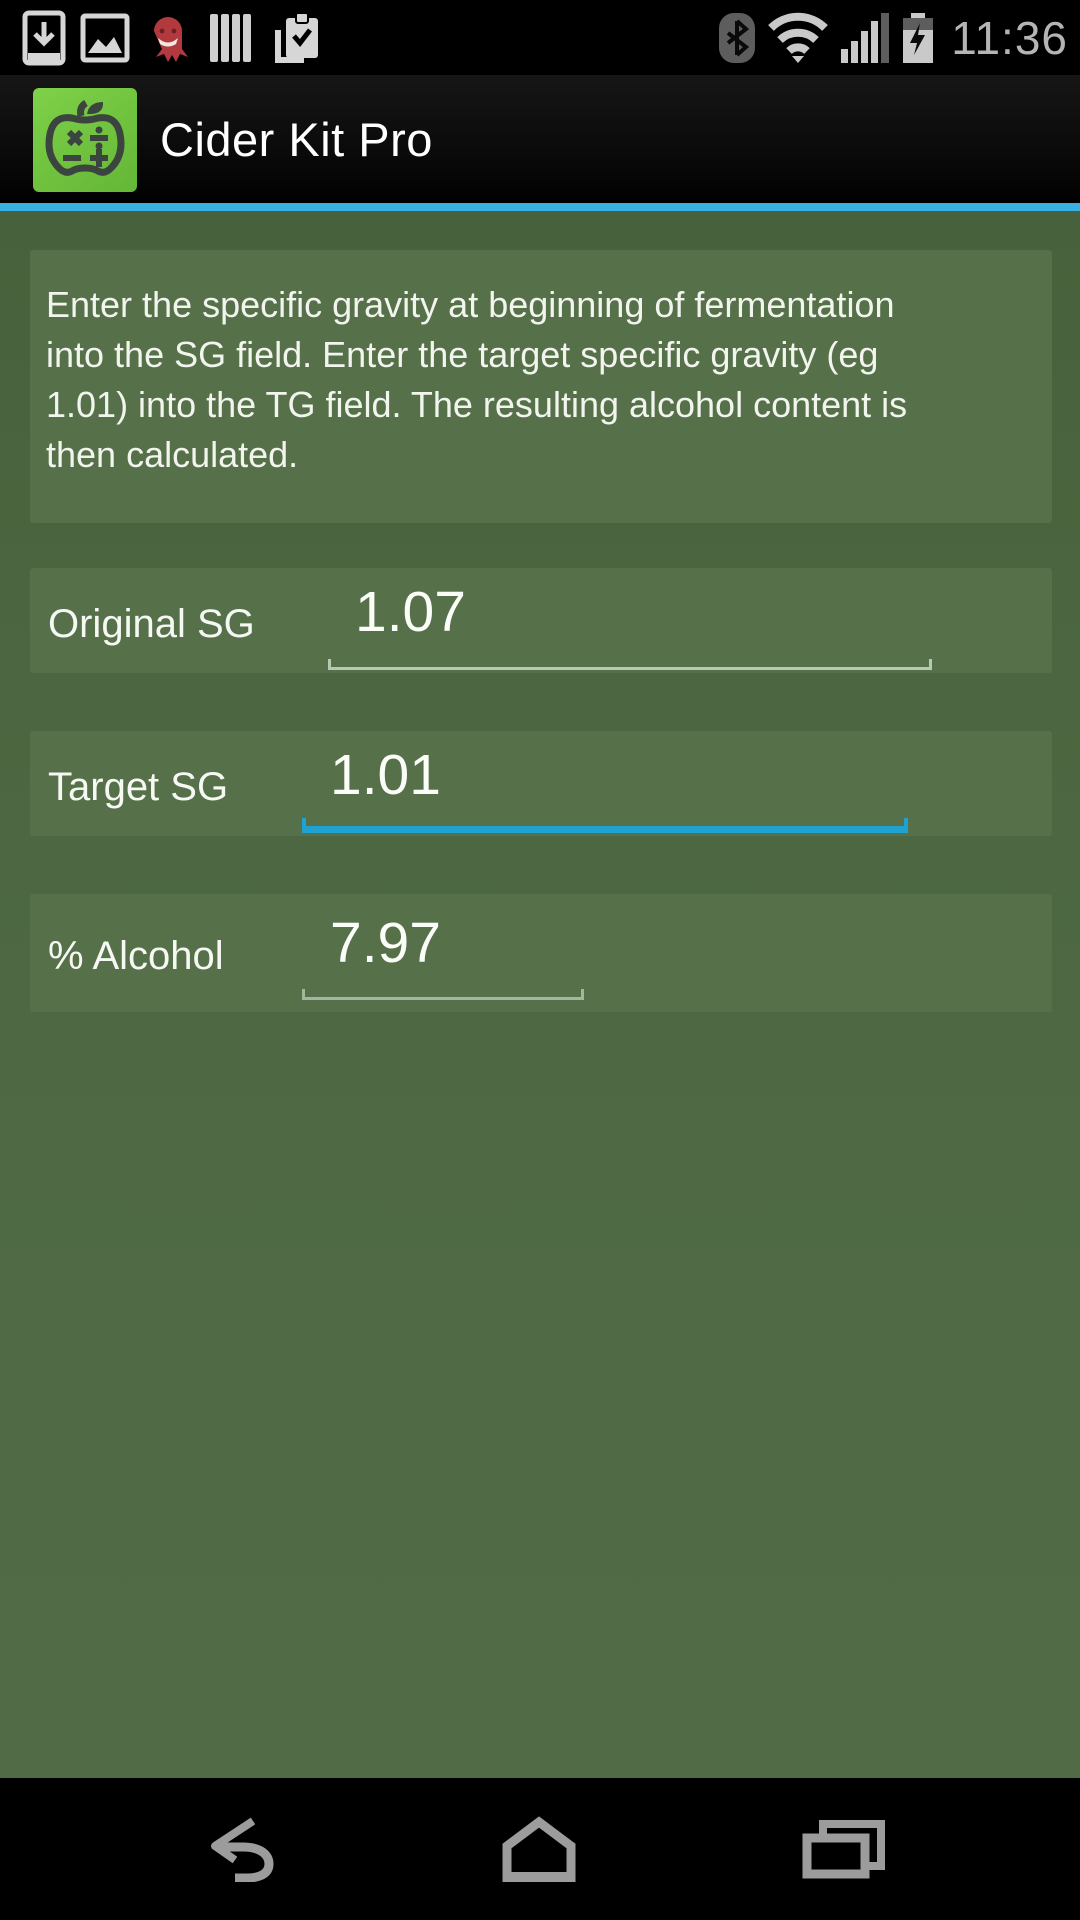 The height and width of the screenshot is (1920, 1080). Describe the element at coordinates (540, 207) in the screenshot. I see `accent-divider` at that location.